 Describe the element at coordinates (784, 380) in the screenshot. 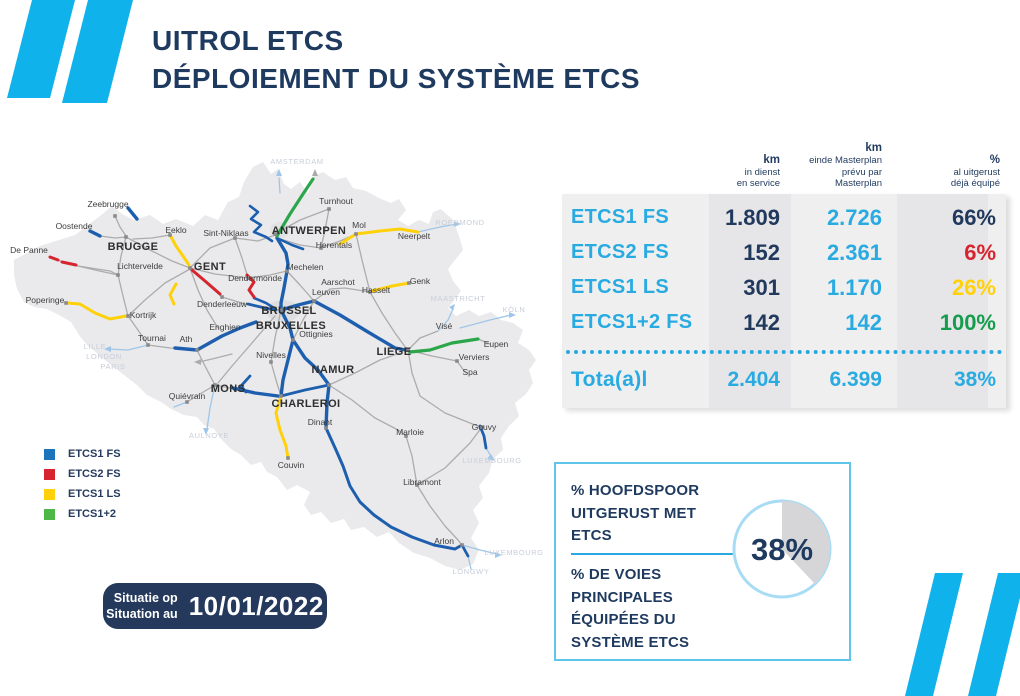

I see `table-total-row: Tota(a)l 2.404 6.399 38%` at that location.